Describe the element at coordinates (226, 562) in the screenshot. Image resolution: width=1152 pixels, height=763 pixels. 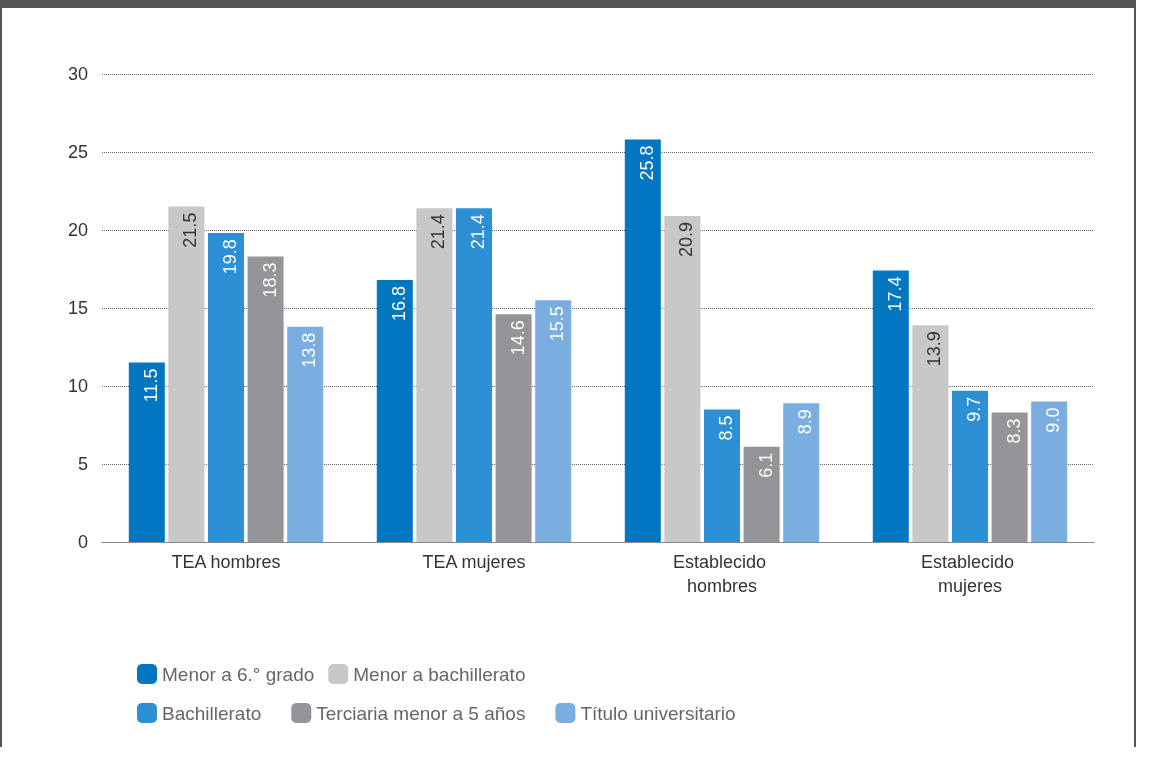
I see `x-tick-label: TEA hombres` at that location.